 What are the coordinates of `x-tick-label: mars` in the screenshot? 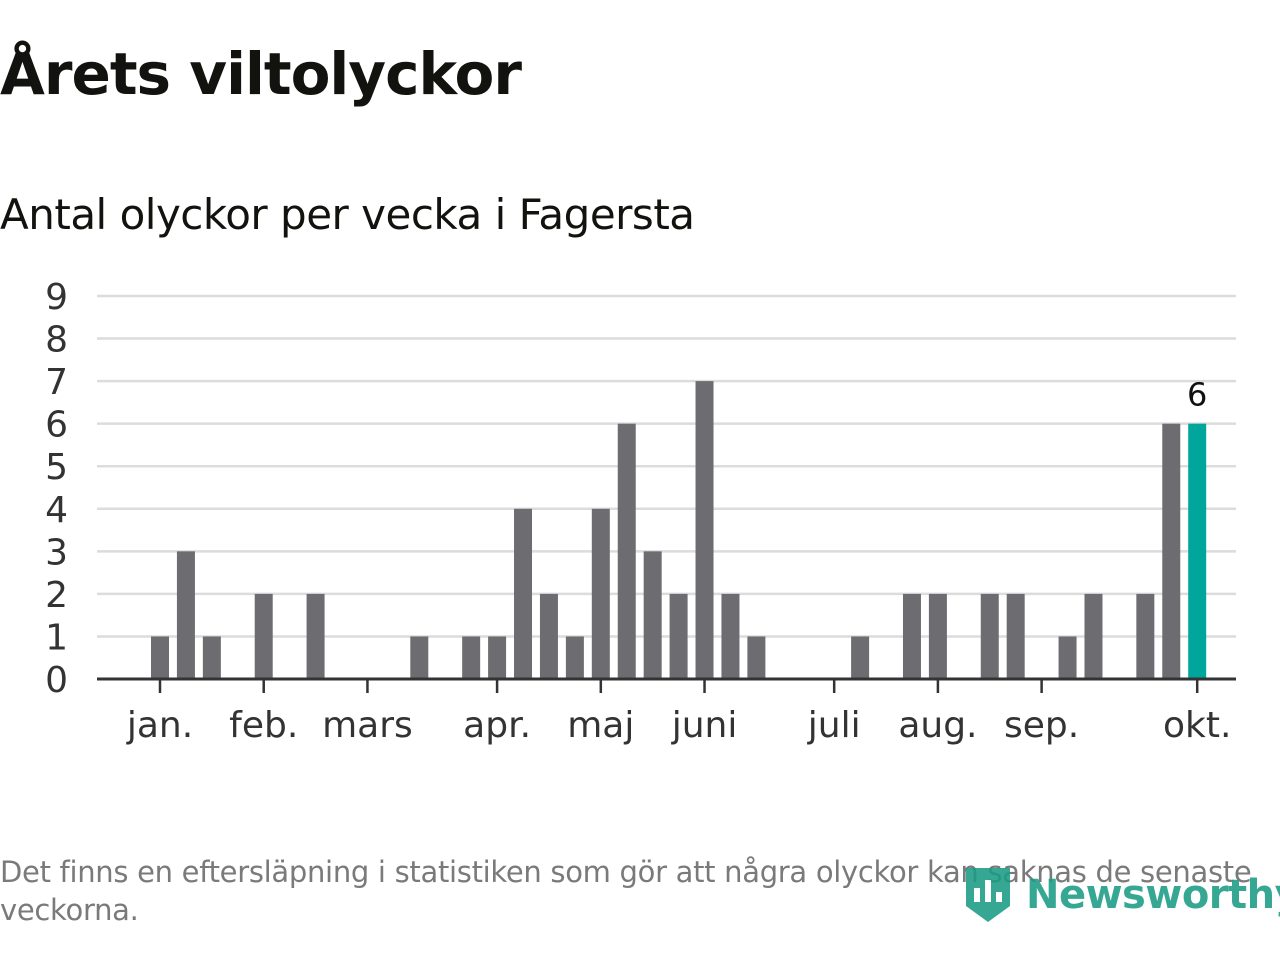 It's located at (367, 725).